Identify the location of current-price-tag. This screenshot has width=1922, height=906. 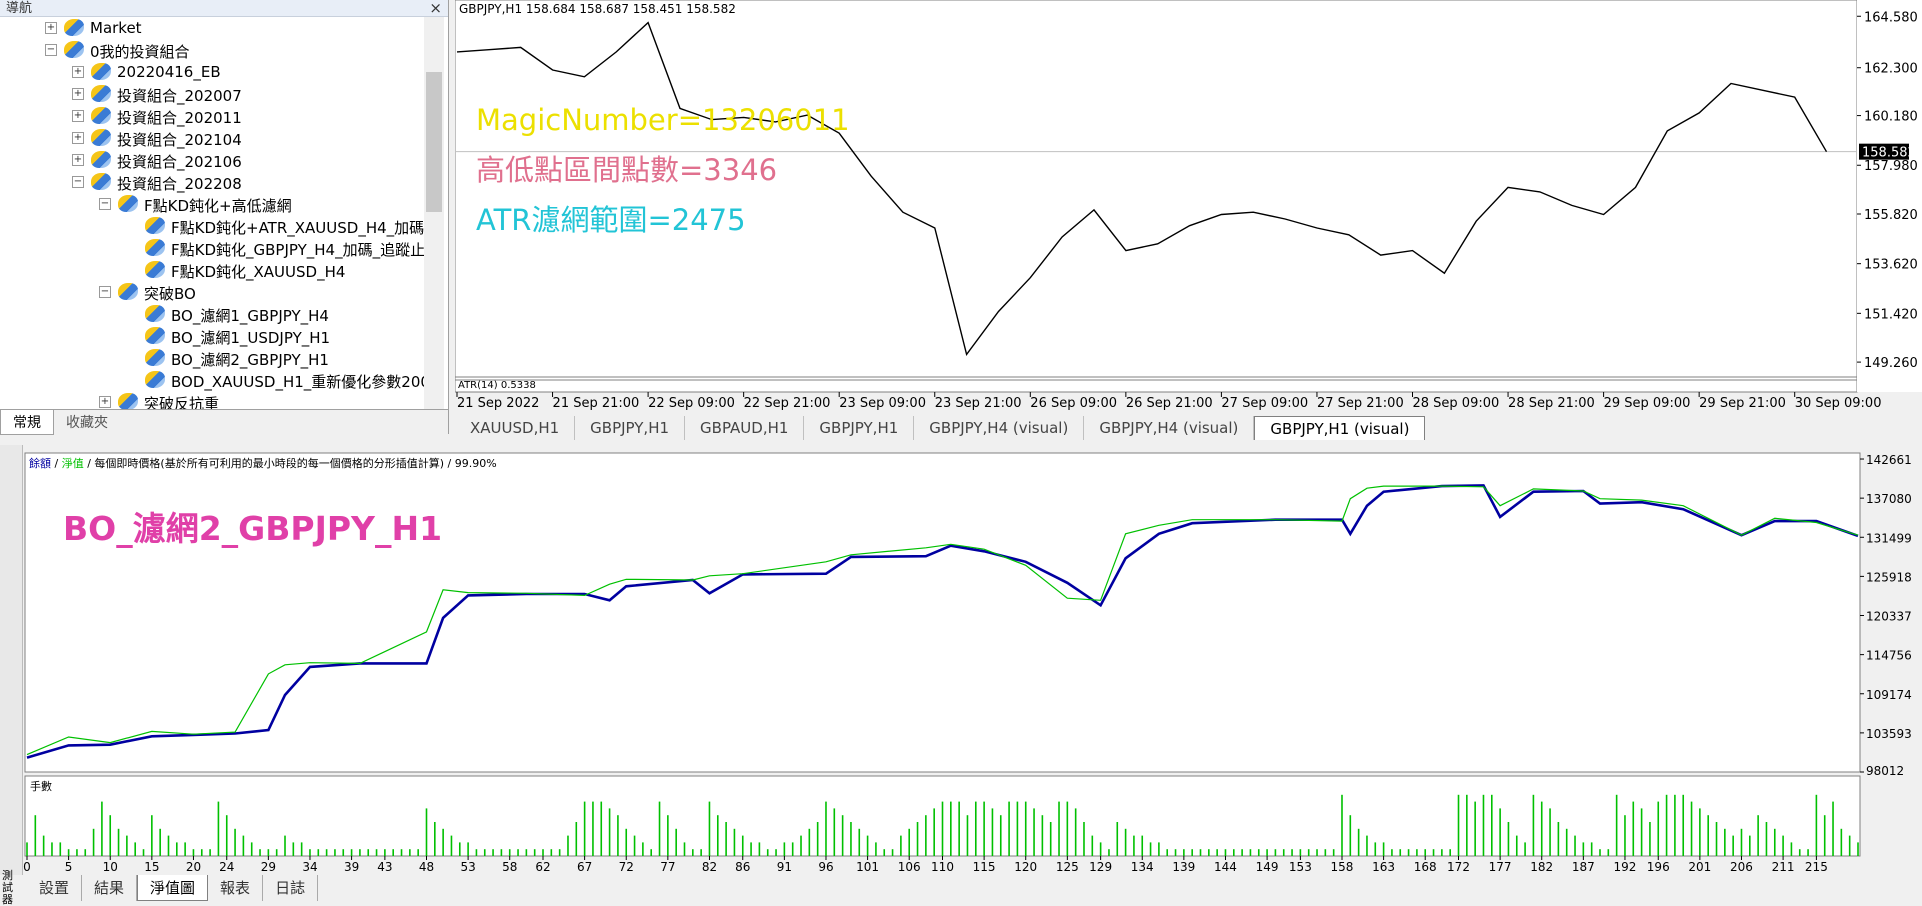
(1884, 151).